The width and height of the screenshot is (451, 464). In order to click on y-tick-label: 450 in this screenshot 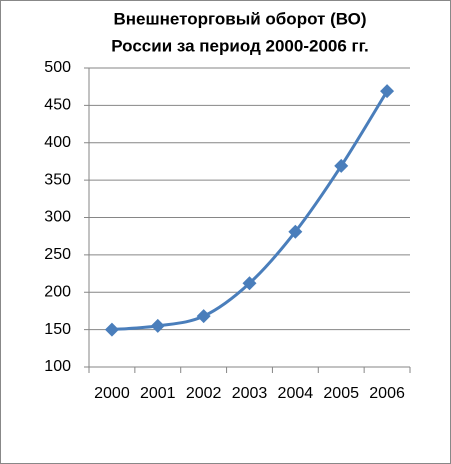, I will do `click(57, 105)`.